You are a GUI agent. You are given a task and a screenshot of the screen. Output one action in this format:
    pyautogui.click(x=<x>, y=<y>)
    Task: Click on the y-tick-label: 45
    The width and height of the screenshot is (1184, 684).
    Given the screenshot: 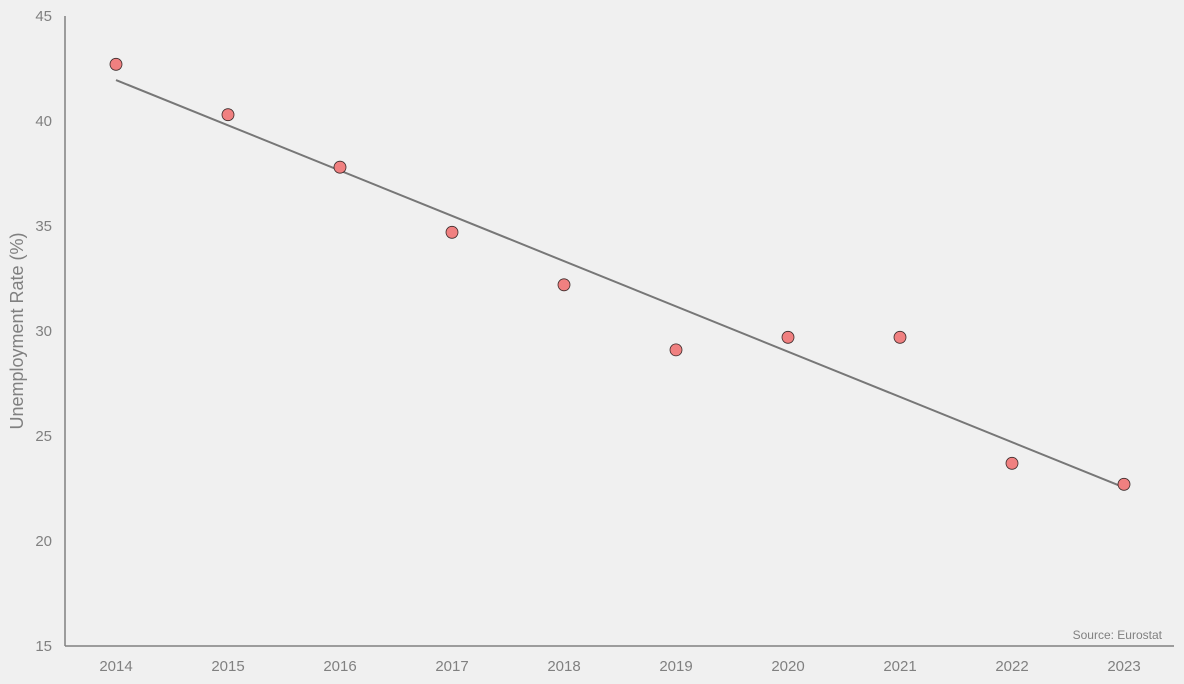 What is the action you would take?
    pyautogui.click(x=43, y=16)
    